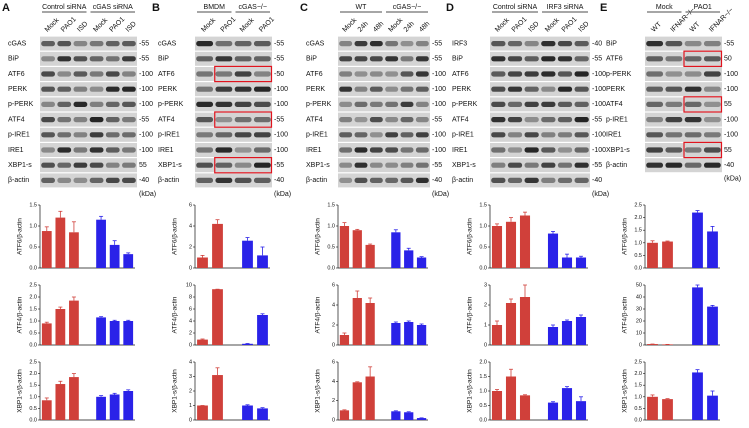  What do you see at coordinates (460, 74) in the screenshot?
I see `row-label: ATF6` at bounding box center [460, 74].